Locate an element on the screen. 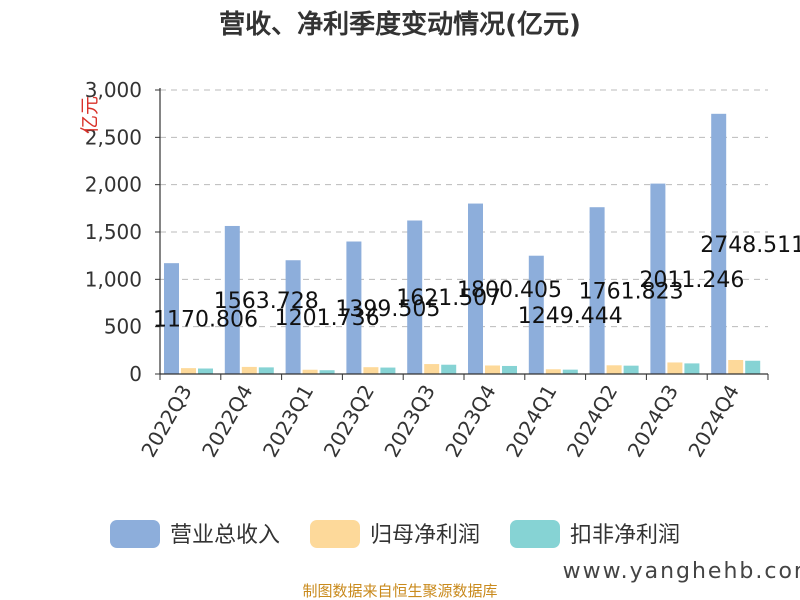 The image size is (800, 600). y-tick-label: 0 is located at coordinates (135, 374).